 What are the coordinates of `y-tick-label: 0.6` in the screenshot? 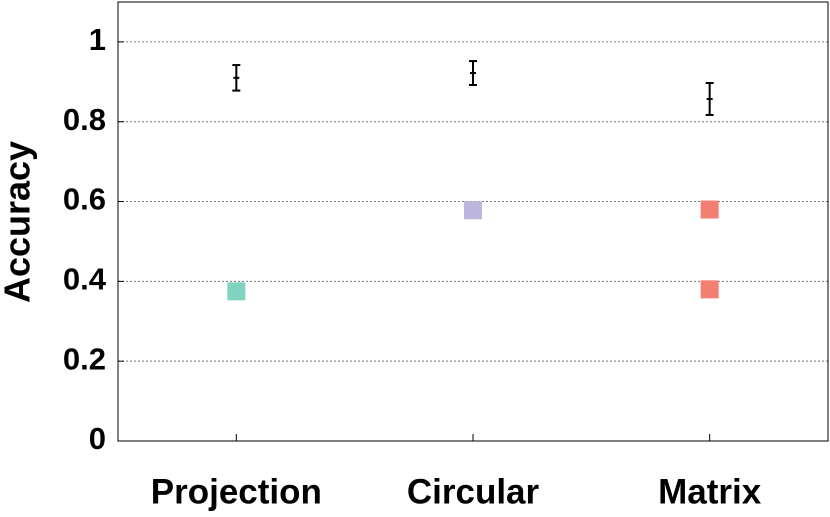 It's located at (84, 199).